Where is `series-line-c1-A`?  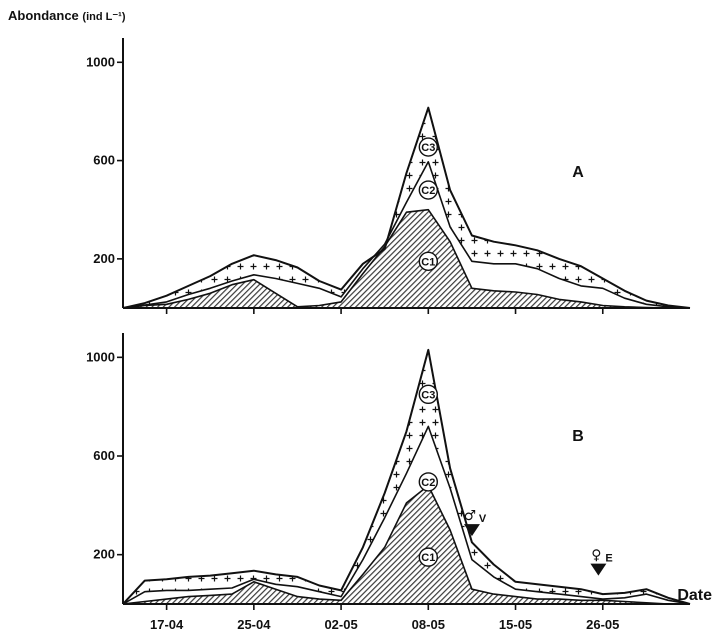
series-line-c1-A is located at coordinates (406, 258).